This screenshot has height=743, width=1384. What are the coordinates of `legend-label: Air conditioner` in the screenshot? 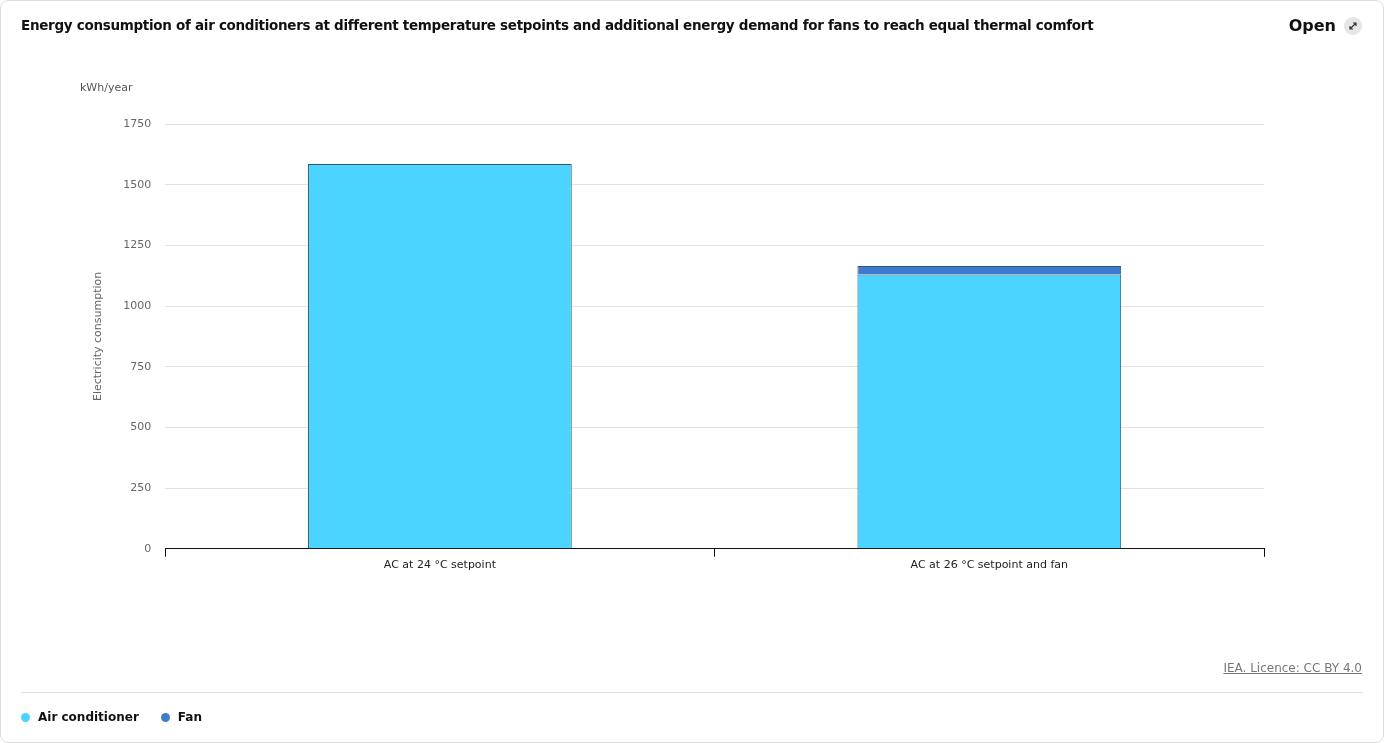 It's located at (88, 717).